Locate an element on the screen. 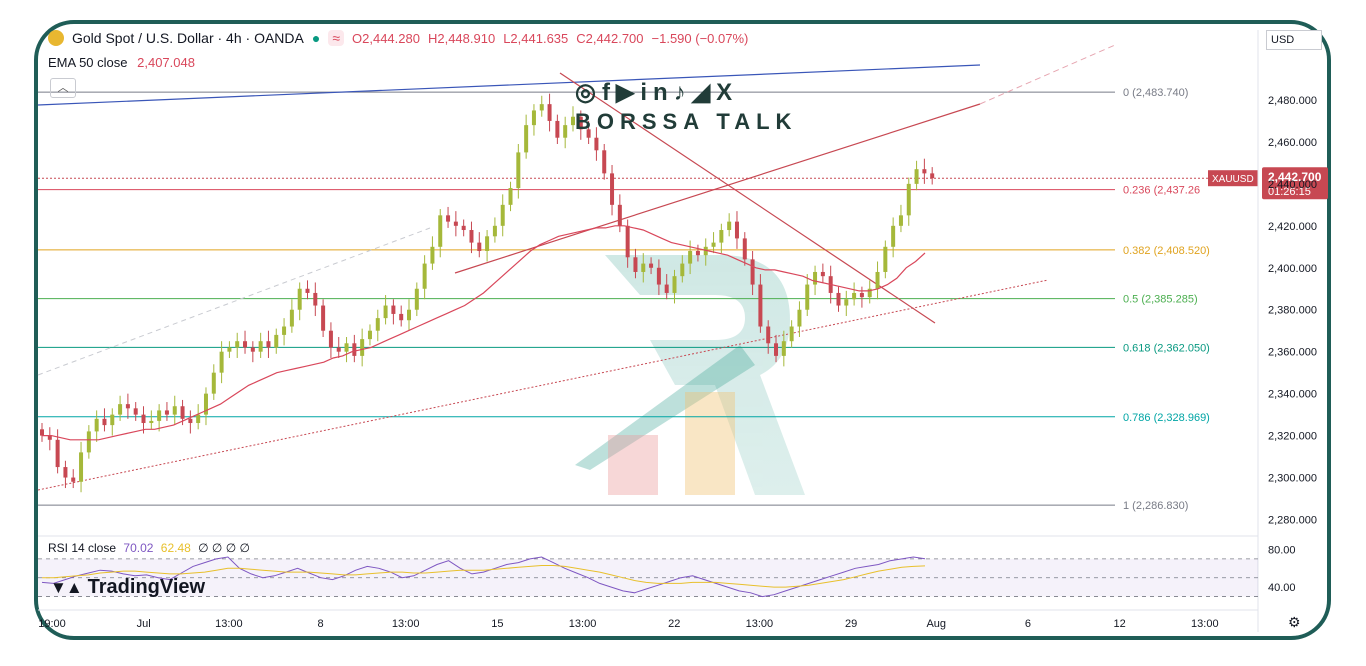  collapse-legend-button: ︿ is located at coordinates (63, 88).